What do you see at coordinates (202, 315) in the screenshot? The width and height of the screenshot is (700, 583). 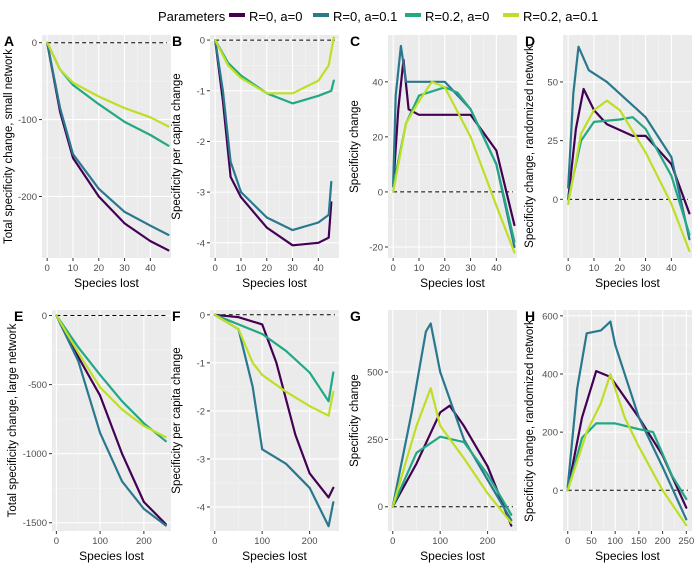 I see `panel-f-ytick-label: 0` at bounding box center [202, 315].